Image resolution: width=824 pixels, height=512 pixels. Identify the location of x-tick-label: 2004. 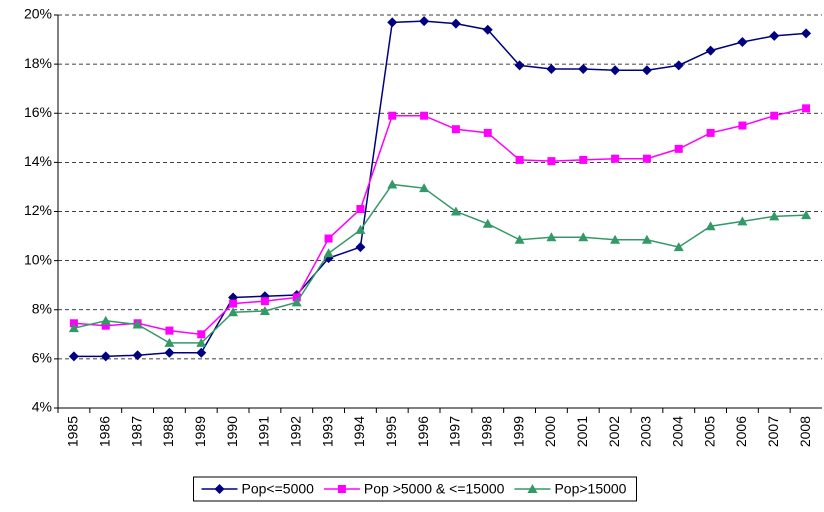
(677, 431).